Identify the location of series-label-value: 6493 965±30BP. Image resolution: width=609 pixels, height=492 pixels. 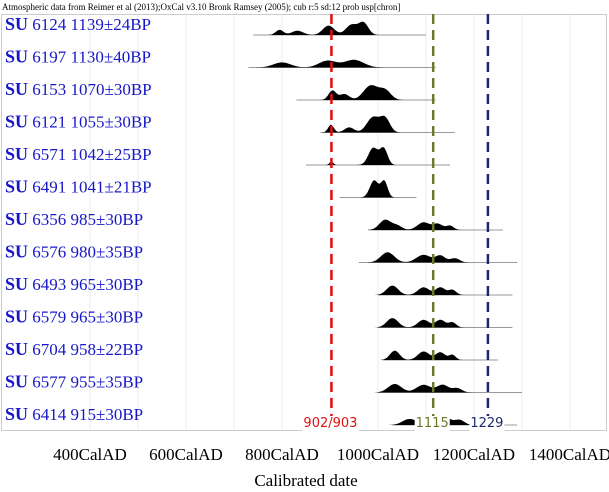
(85, 284).